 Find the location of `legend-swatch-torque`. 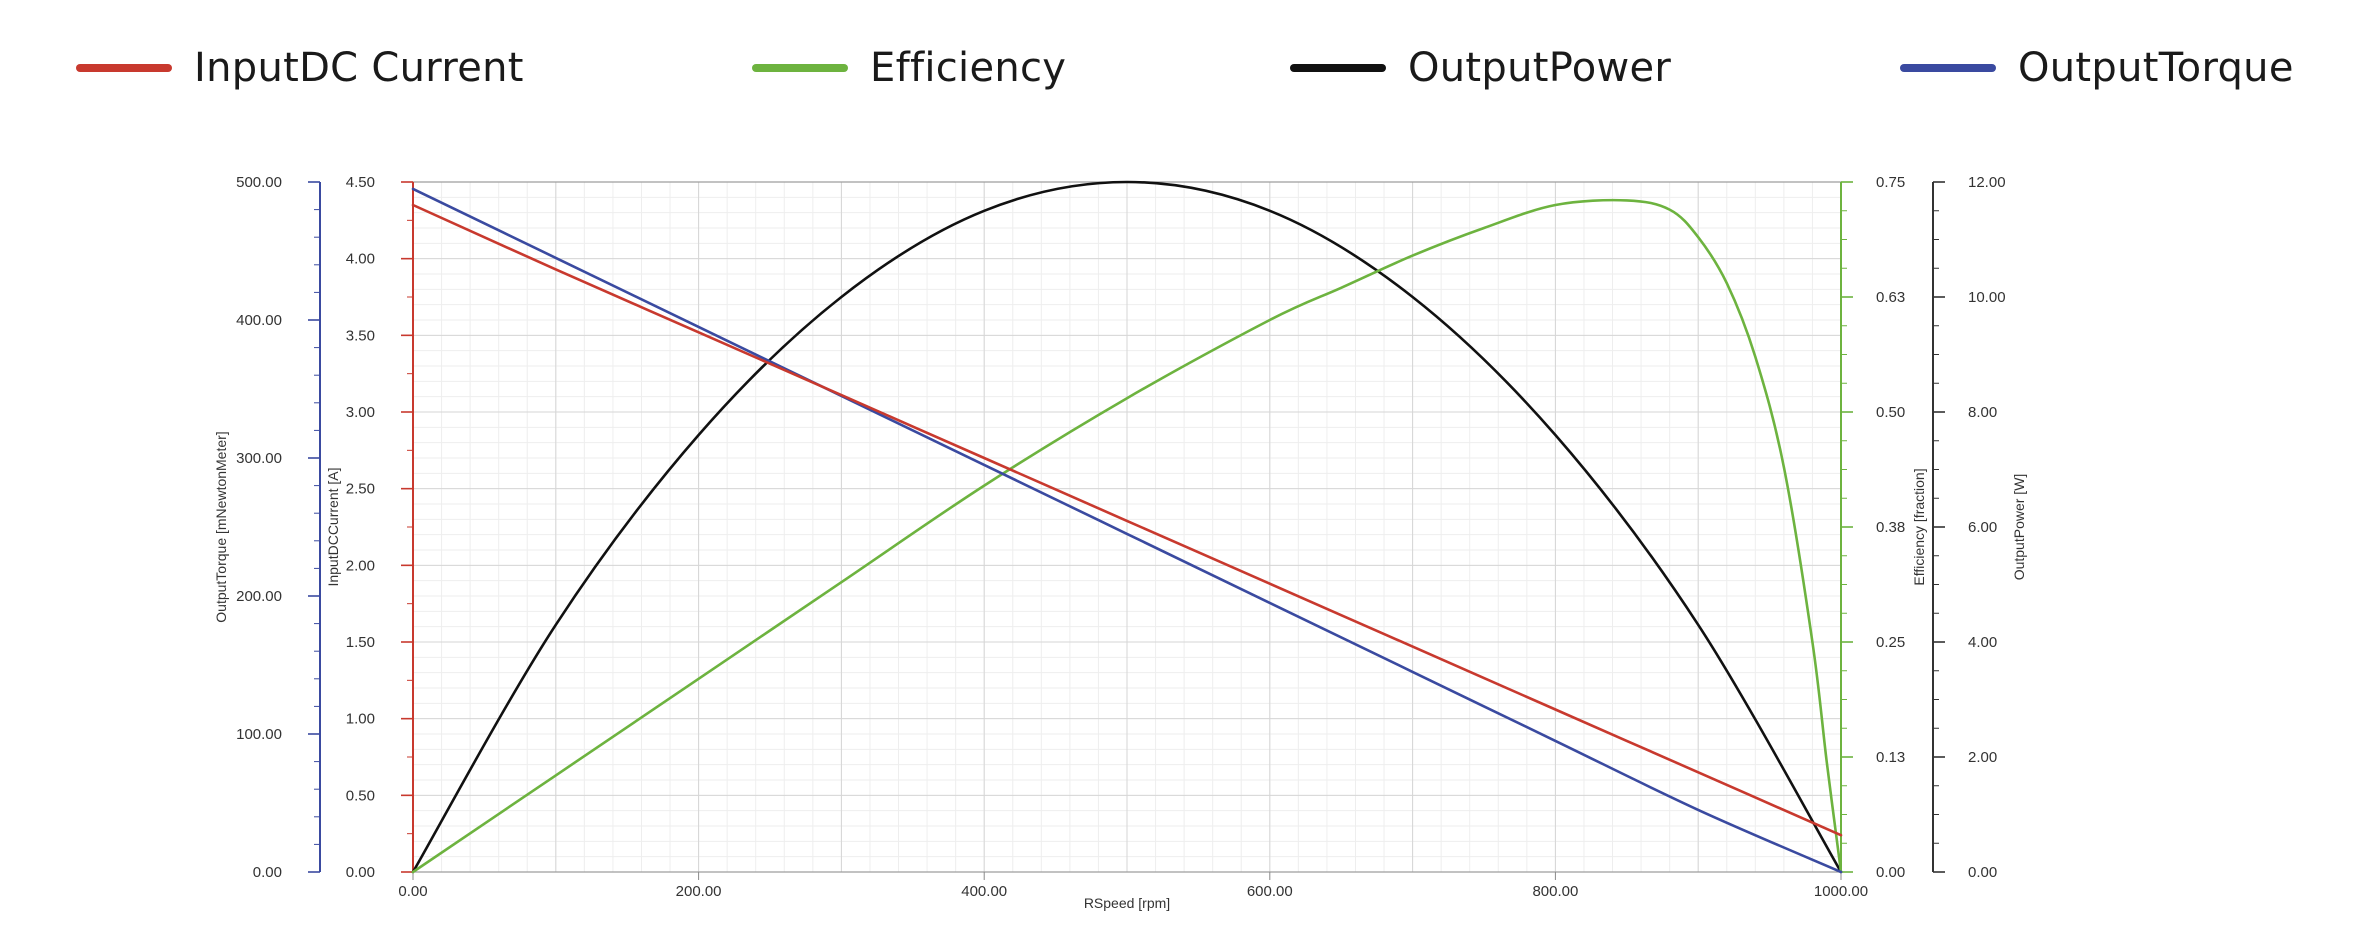

legend-swatch-torque is located at coordinates (1948, 68).